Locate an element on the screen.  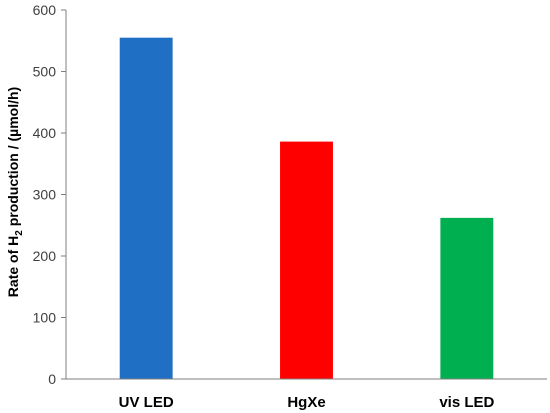
y-tick-label: 400 is located at coordinates (45, 133).